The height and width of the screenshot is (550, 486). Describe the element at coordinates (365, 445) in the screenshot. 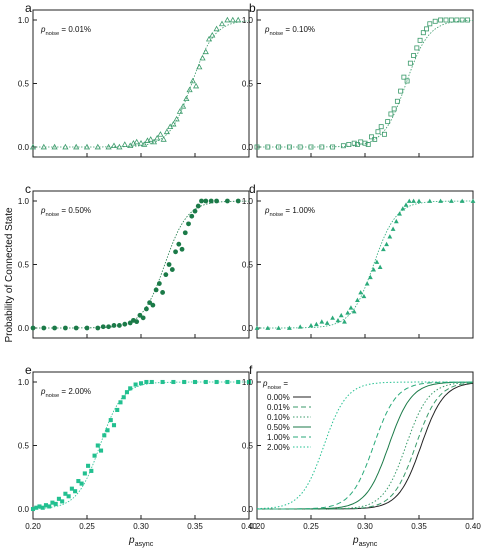

I see `series-line` at that location.